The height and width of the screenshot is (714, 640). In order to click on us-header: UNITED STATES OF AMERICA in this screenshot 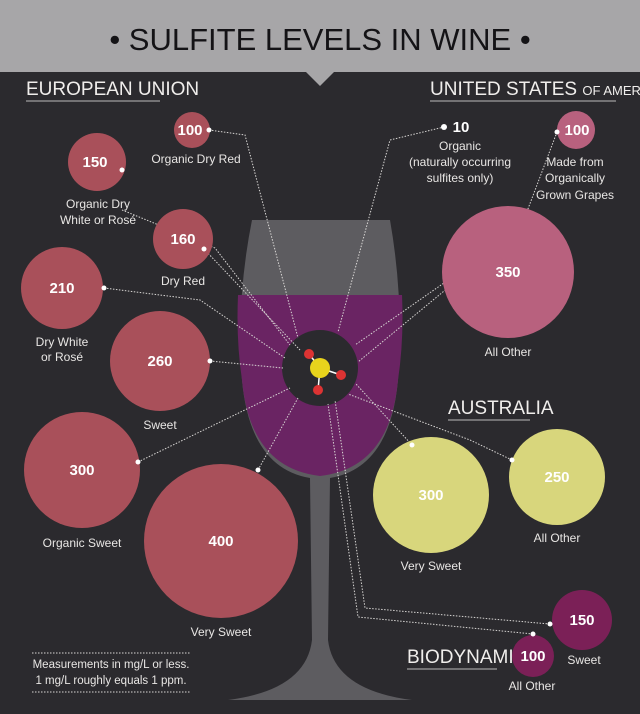, I will do `click(535, 89)`.